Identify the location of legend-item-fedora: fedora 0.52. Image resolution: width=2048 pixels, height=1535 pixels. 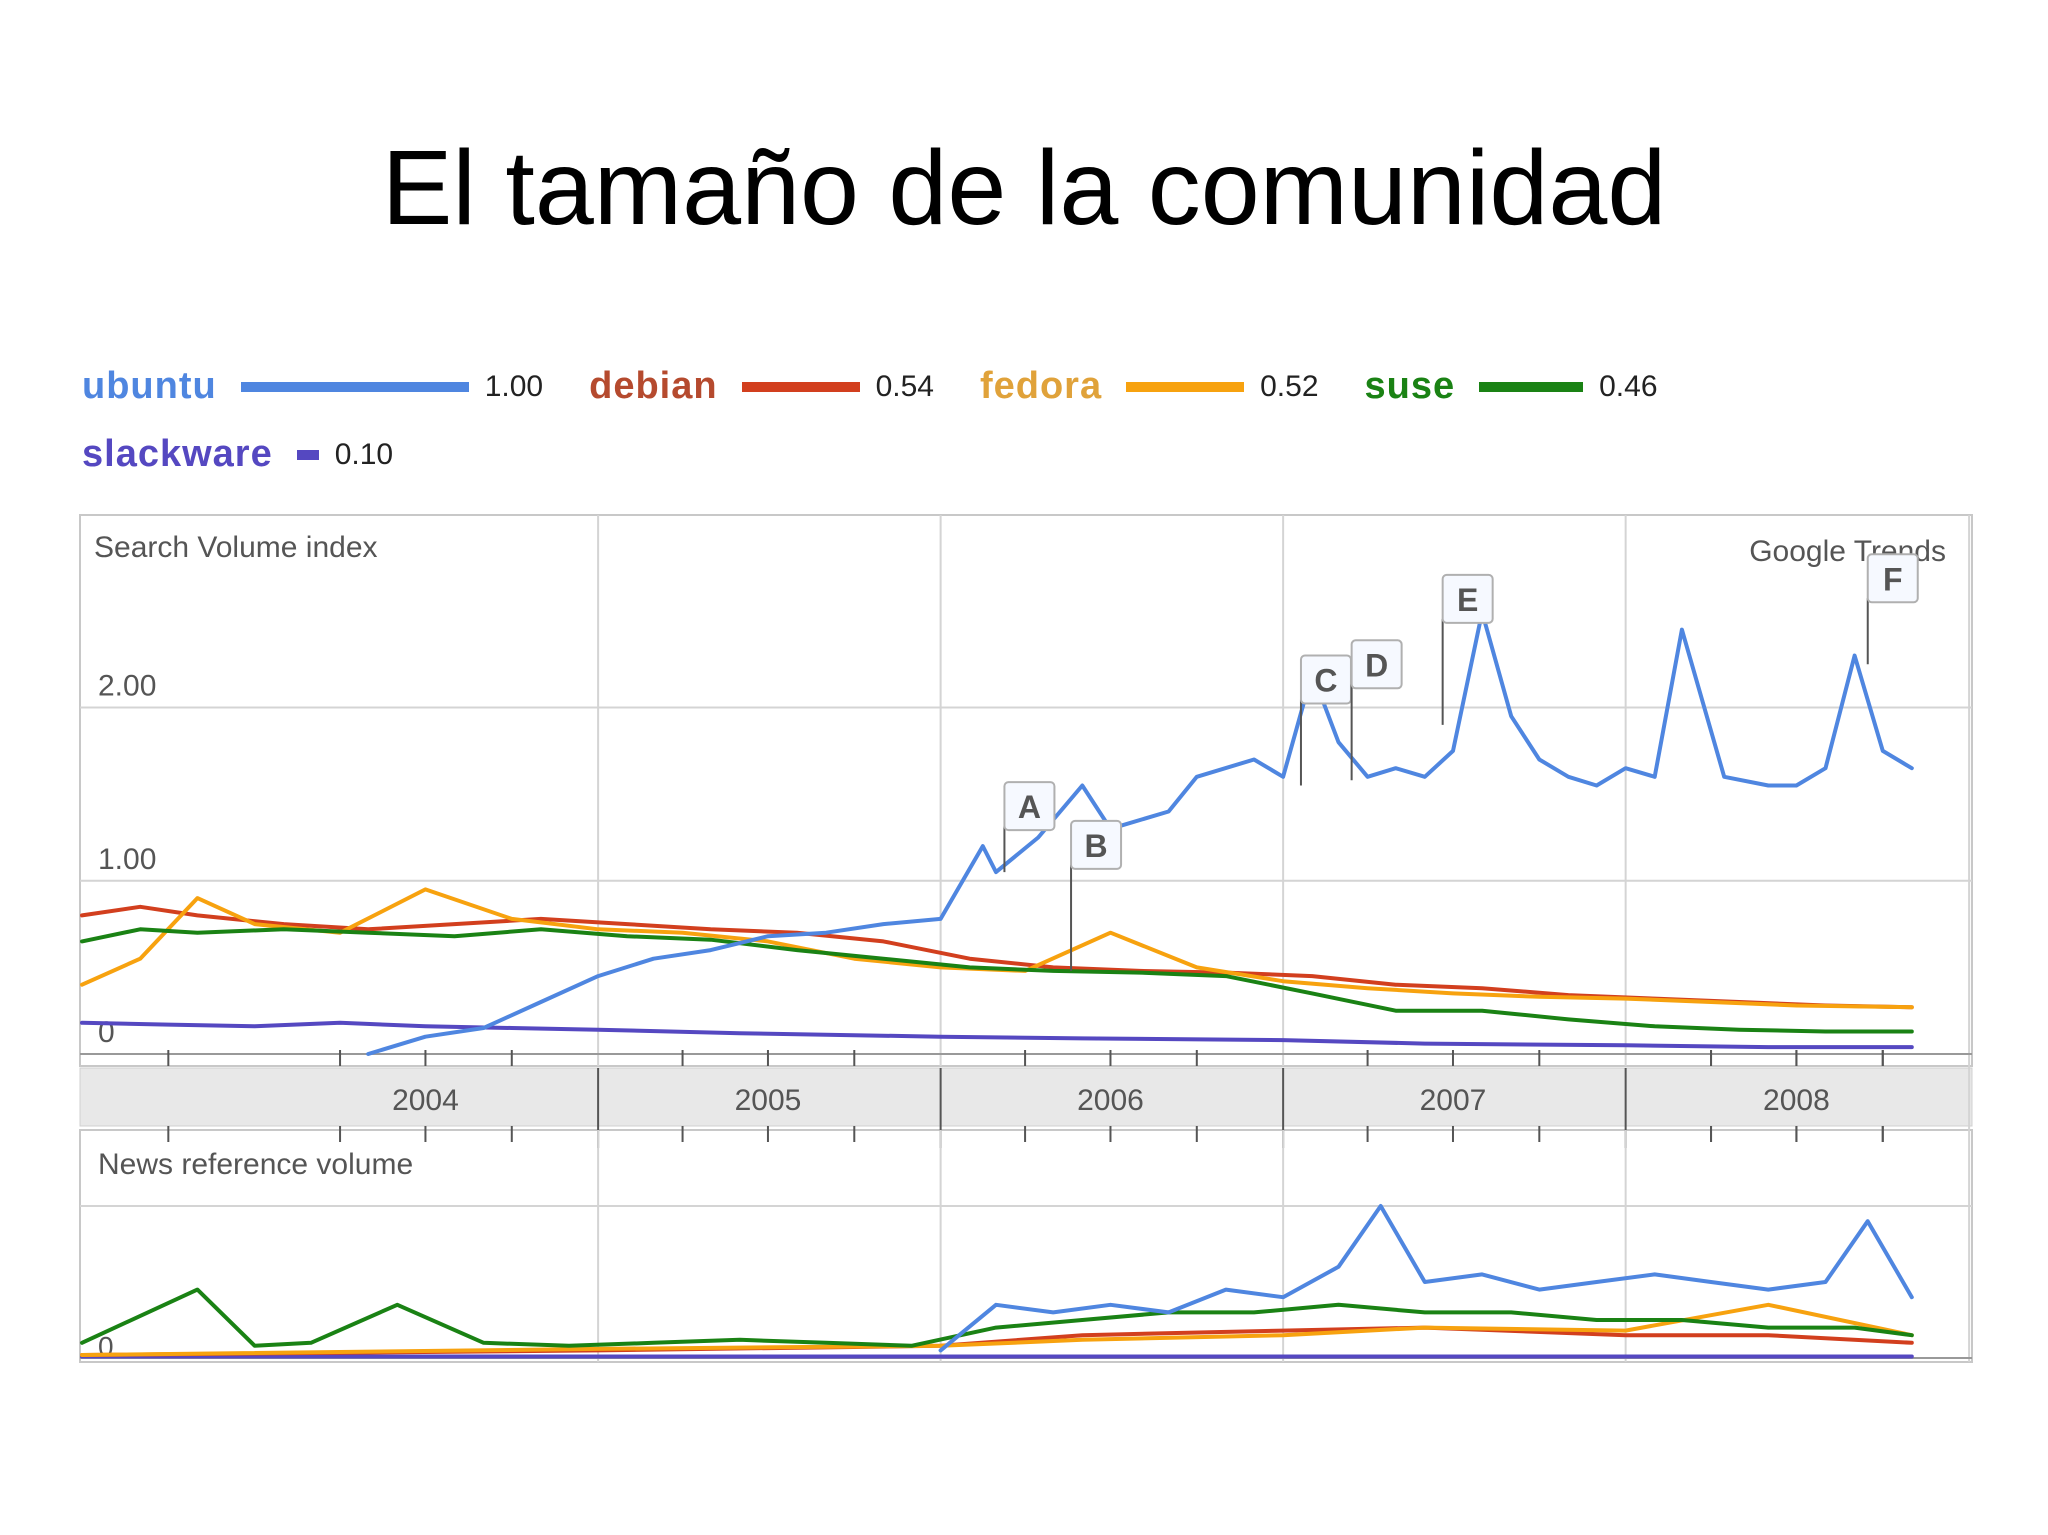
(1149, 386).